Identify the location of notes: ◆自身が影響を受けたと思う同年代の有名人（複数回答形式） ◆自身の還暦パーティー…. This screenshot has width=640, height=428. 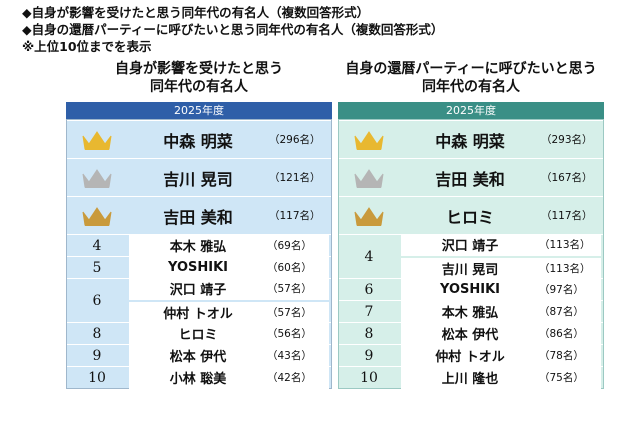
(232, 29).